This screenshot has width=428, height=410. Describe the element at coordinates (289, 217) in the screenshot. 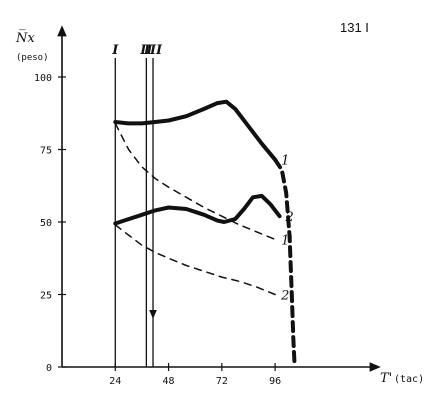

I see `series-label-2: 2` at that location.